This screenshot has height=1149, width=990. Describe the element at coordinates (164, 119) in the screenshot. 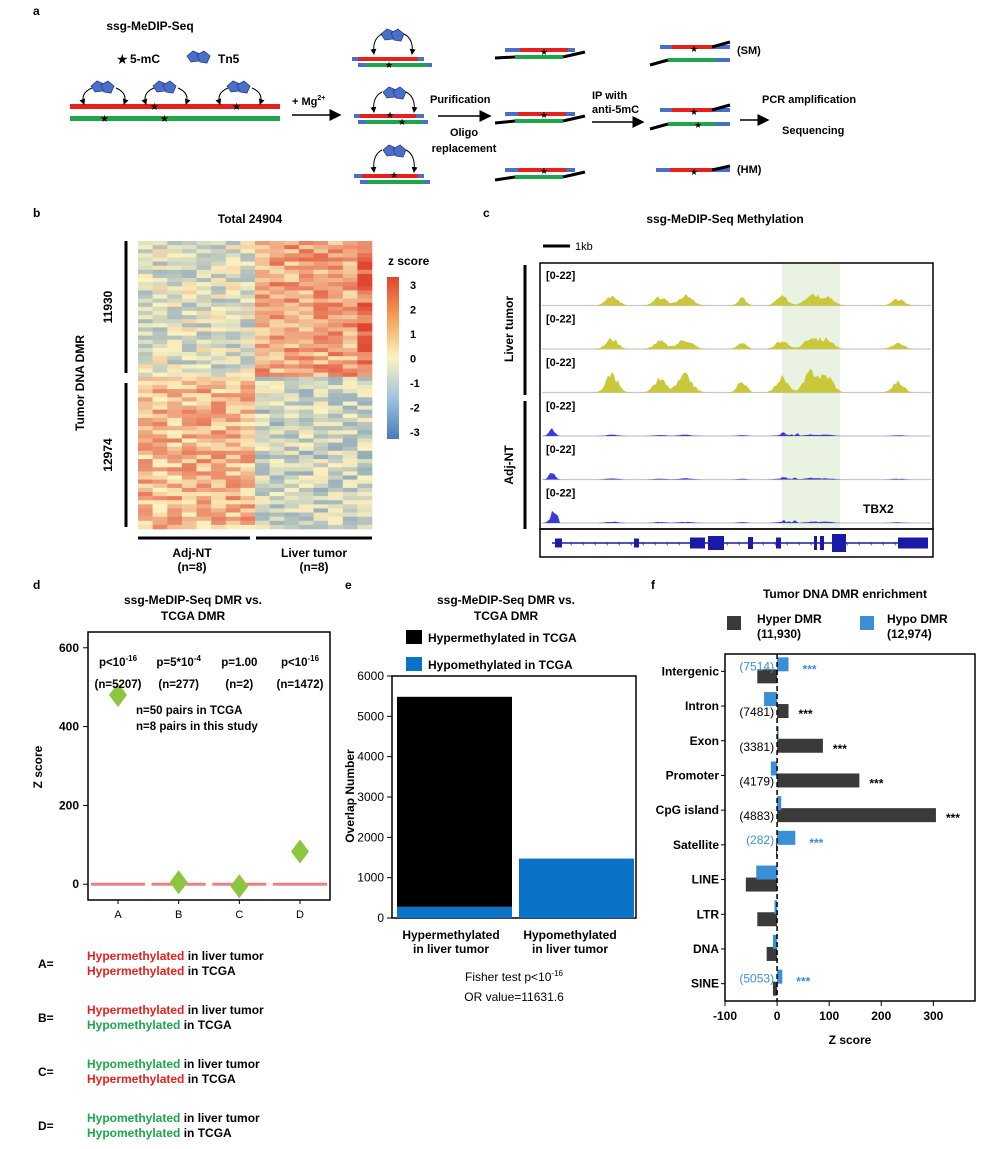

I see `star-icon: ★` at that location.